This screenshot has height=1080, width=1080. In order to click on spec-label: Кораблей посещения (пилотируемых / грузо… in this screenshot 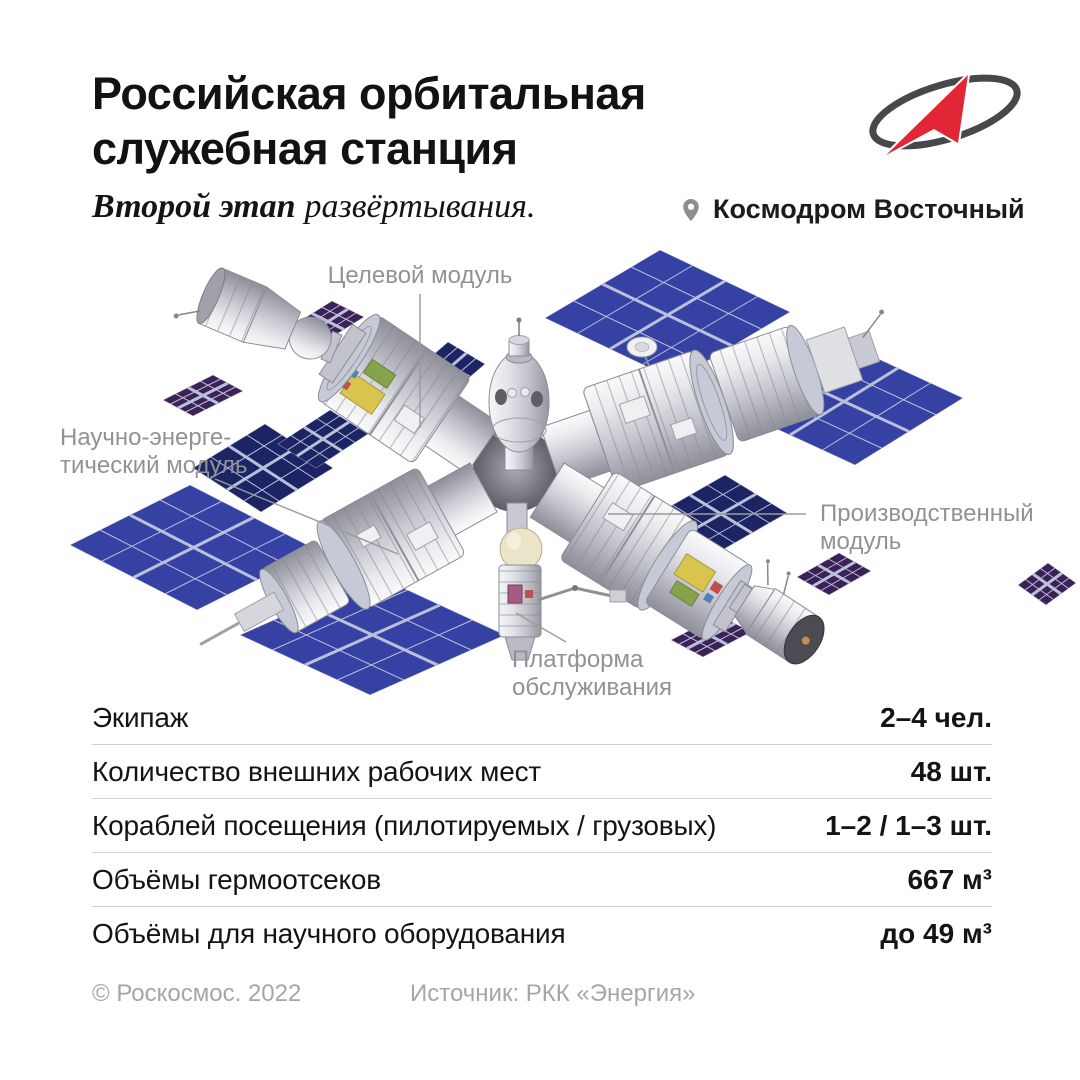, I will do `click(404, 825)`.